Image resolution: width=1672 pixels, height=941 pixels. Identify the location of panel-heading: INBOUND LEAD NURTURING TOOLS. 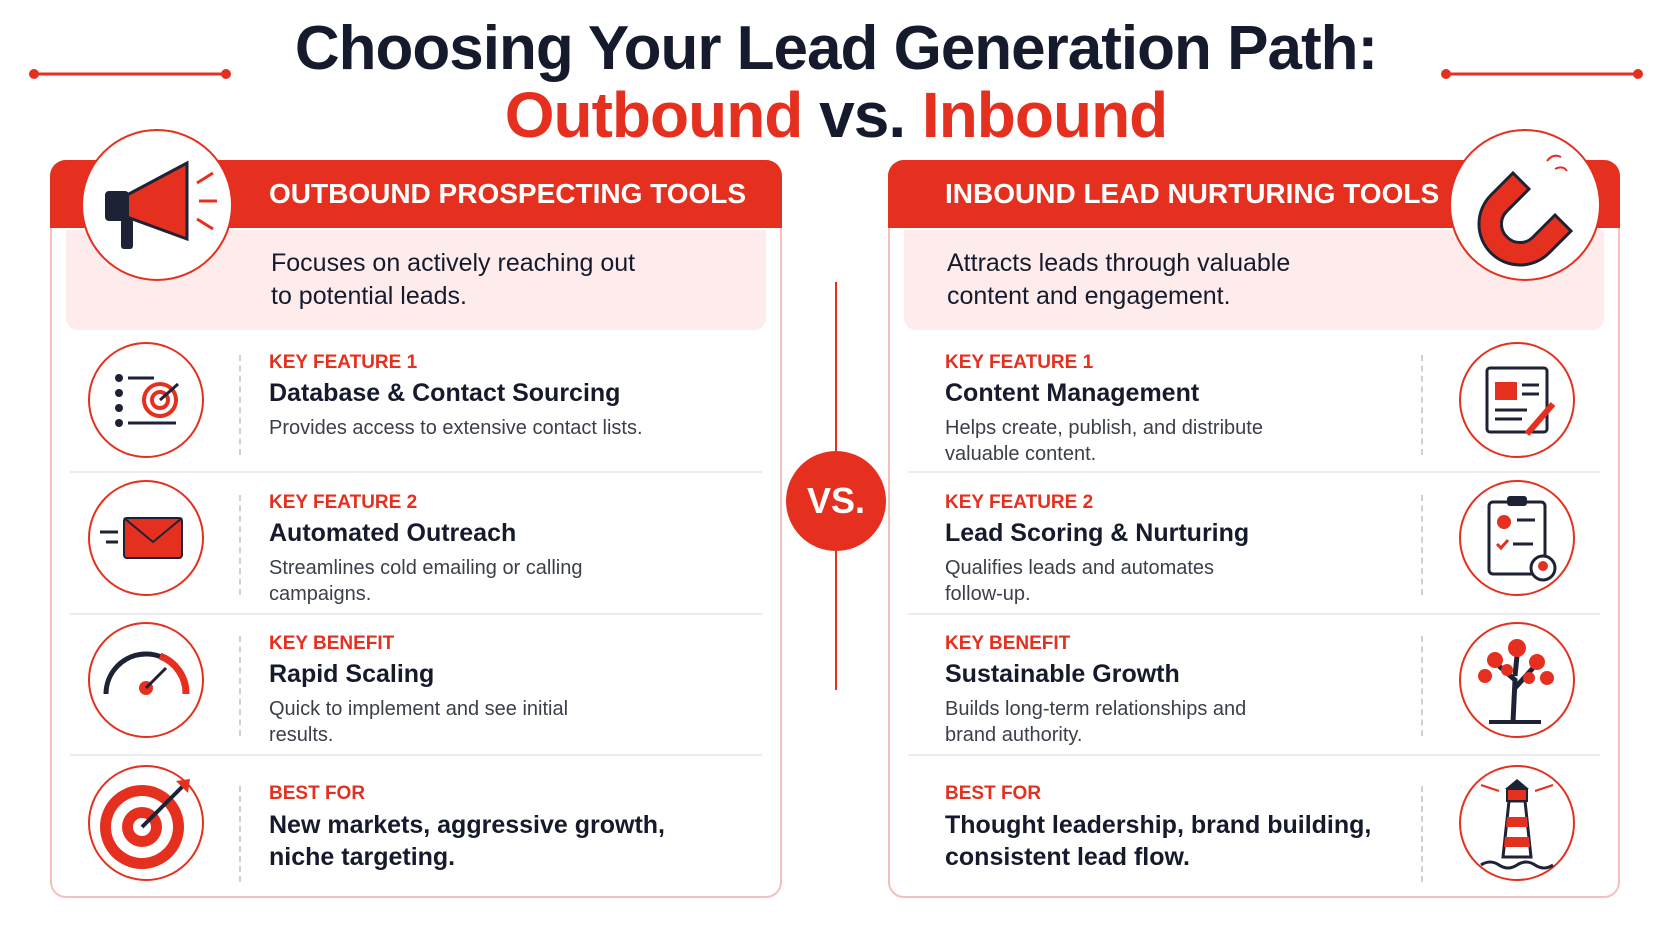
(1192, 193).